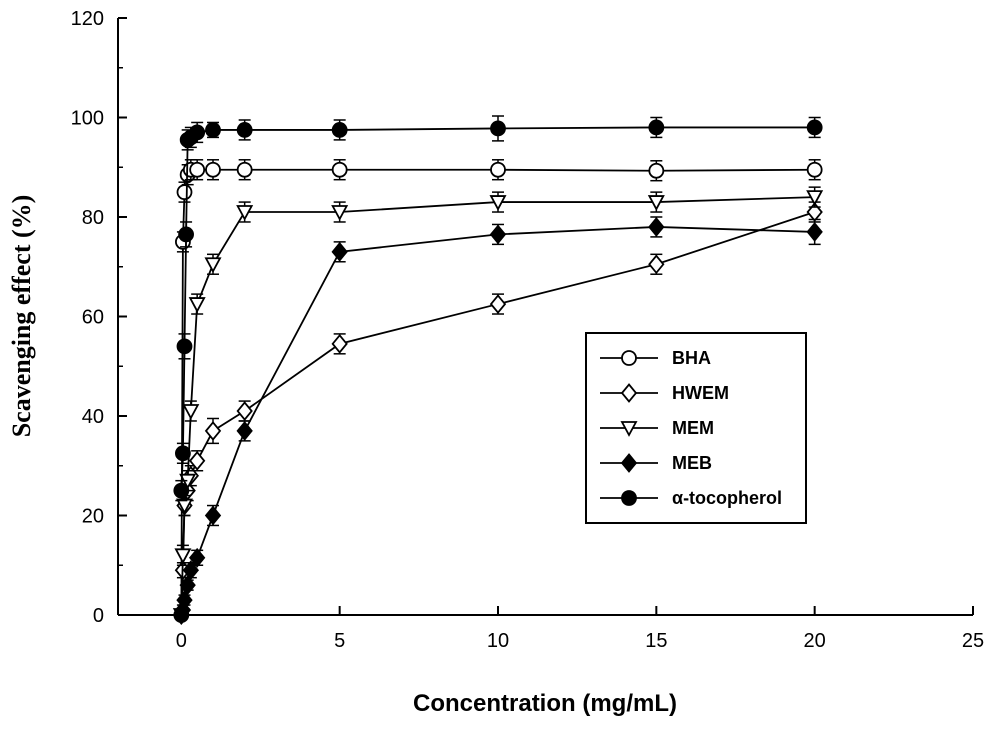 The image size is (1000, 730). Describe the element at coordinates (93, 218) in the screenshot. I see `y-tick-label: 80` at that location.